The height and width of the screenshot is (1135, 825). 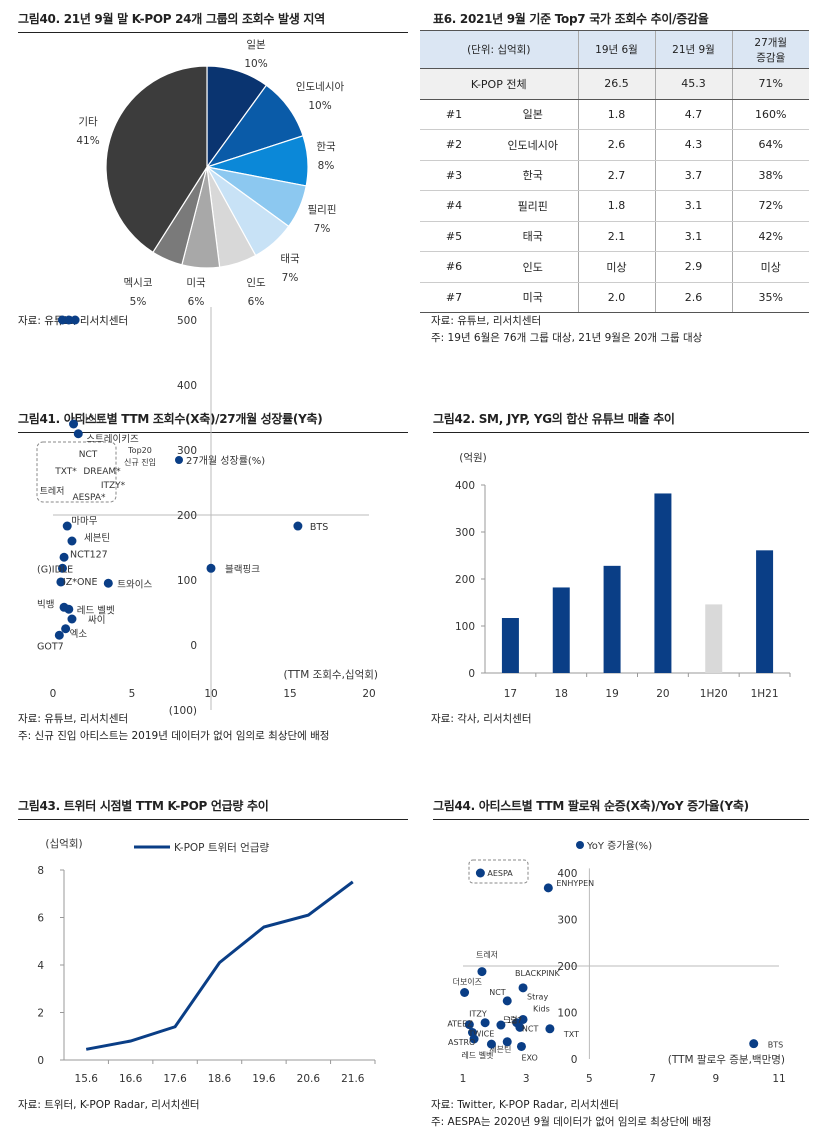 I want to click on x-tick-label: 17.6, so click(x=175, y=1079).